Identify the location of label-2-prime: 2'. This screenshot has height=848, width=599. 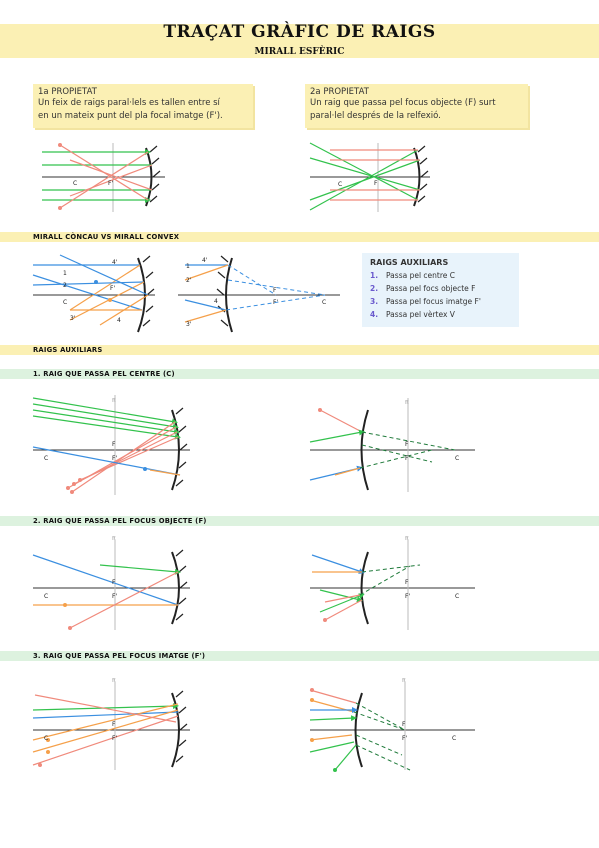
(189, 280).